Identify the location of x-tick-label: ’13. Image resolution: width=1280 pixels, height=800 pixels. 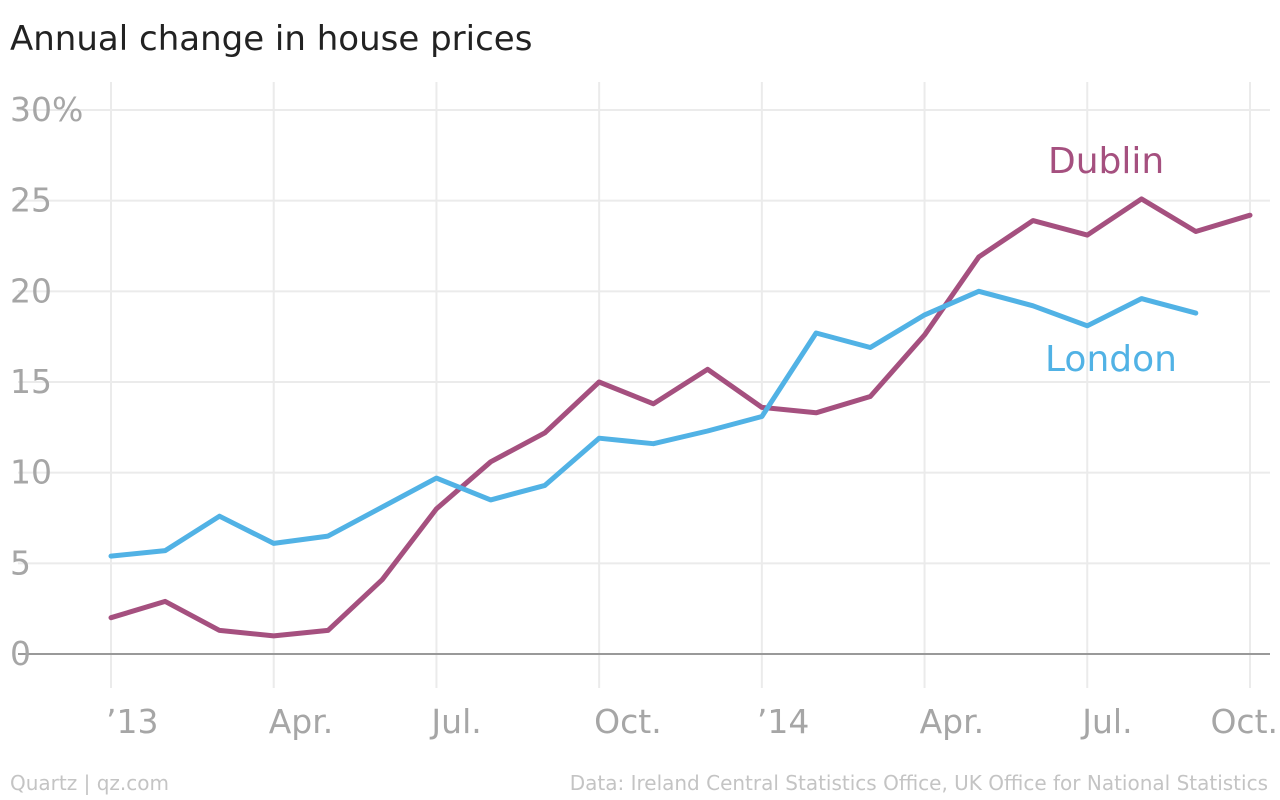
(132, 721).